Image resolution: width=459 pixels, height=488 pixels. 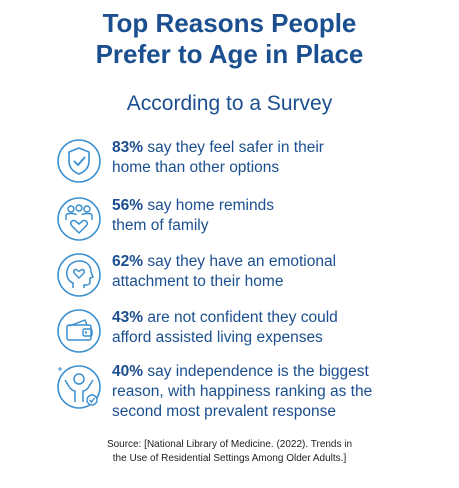 I want to click on head-heart-icon, so click(x=79, y=275).